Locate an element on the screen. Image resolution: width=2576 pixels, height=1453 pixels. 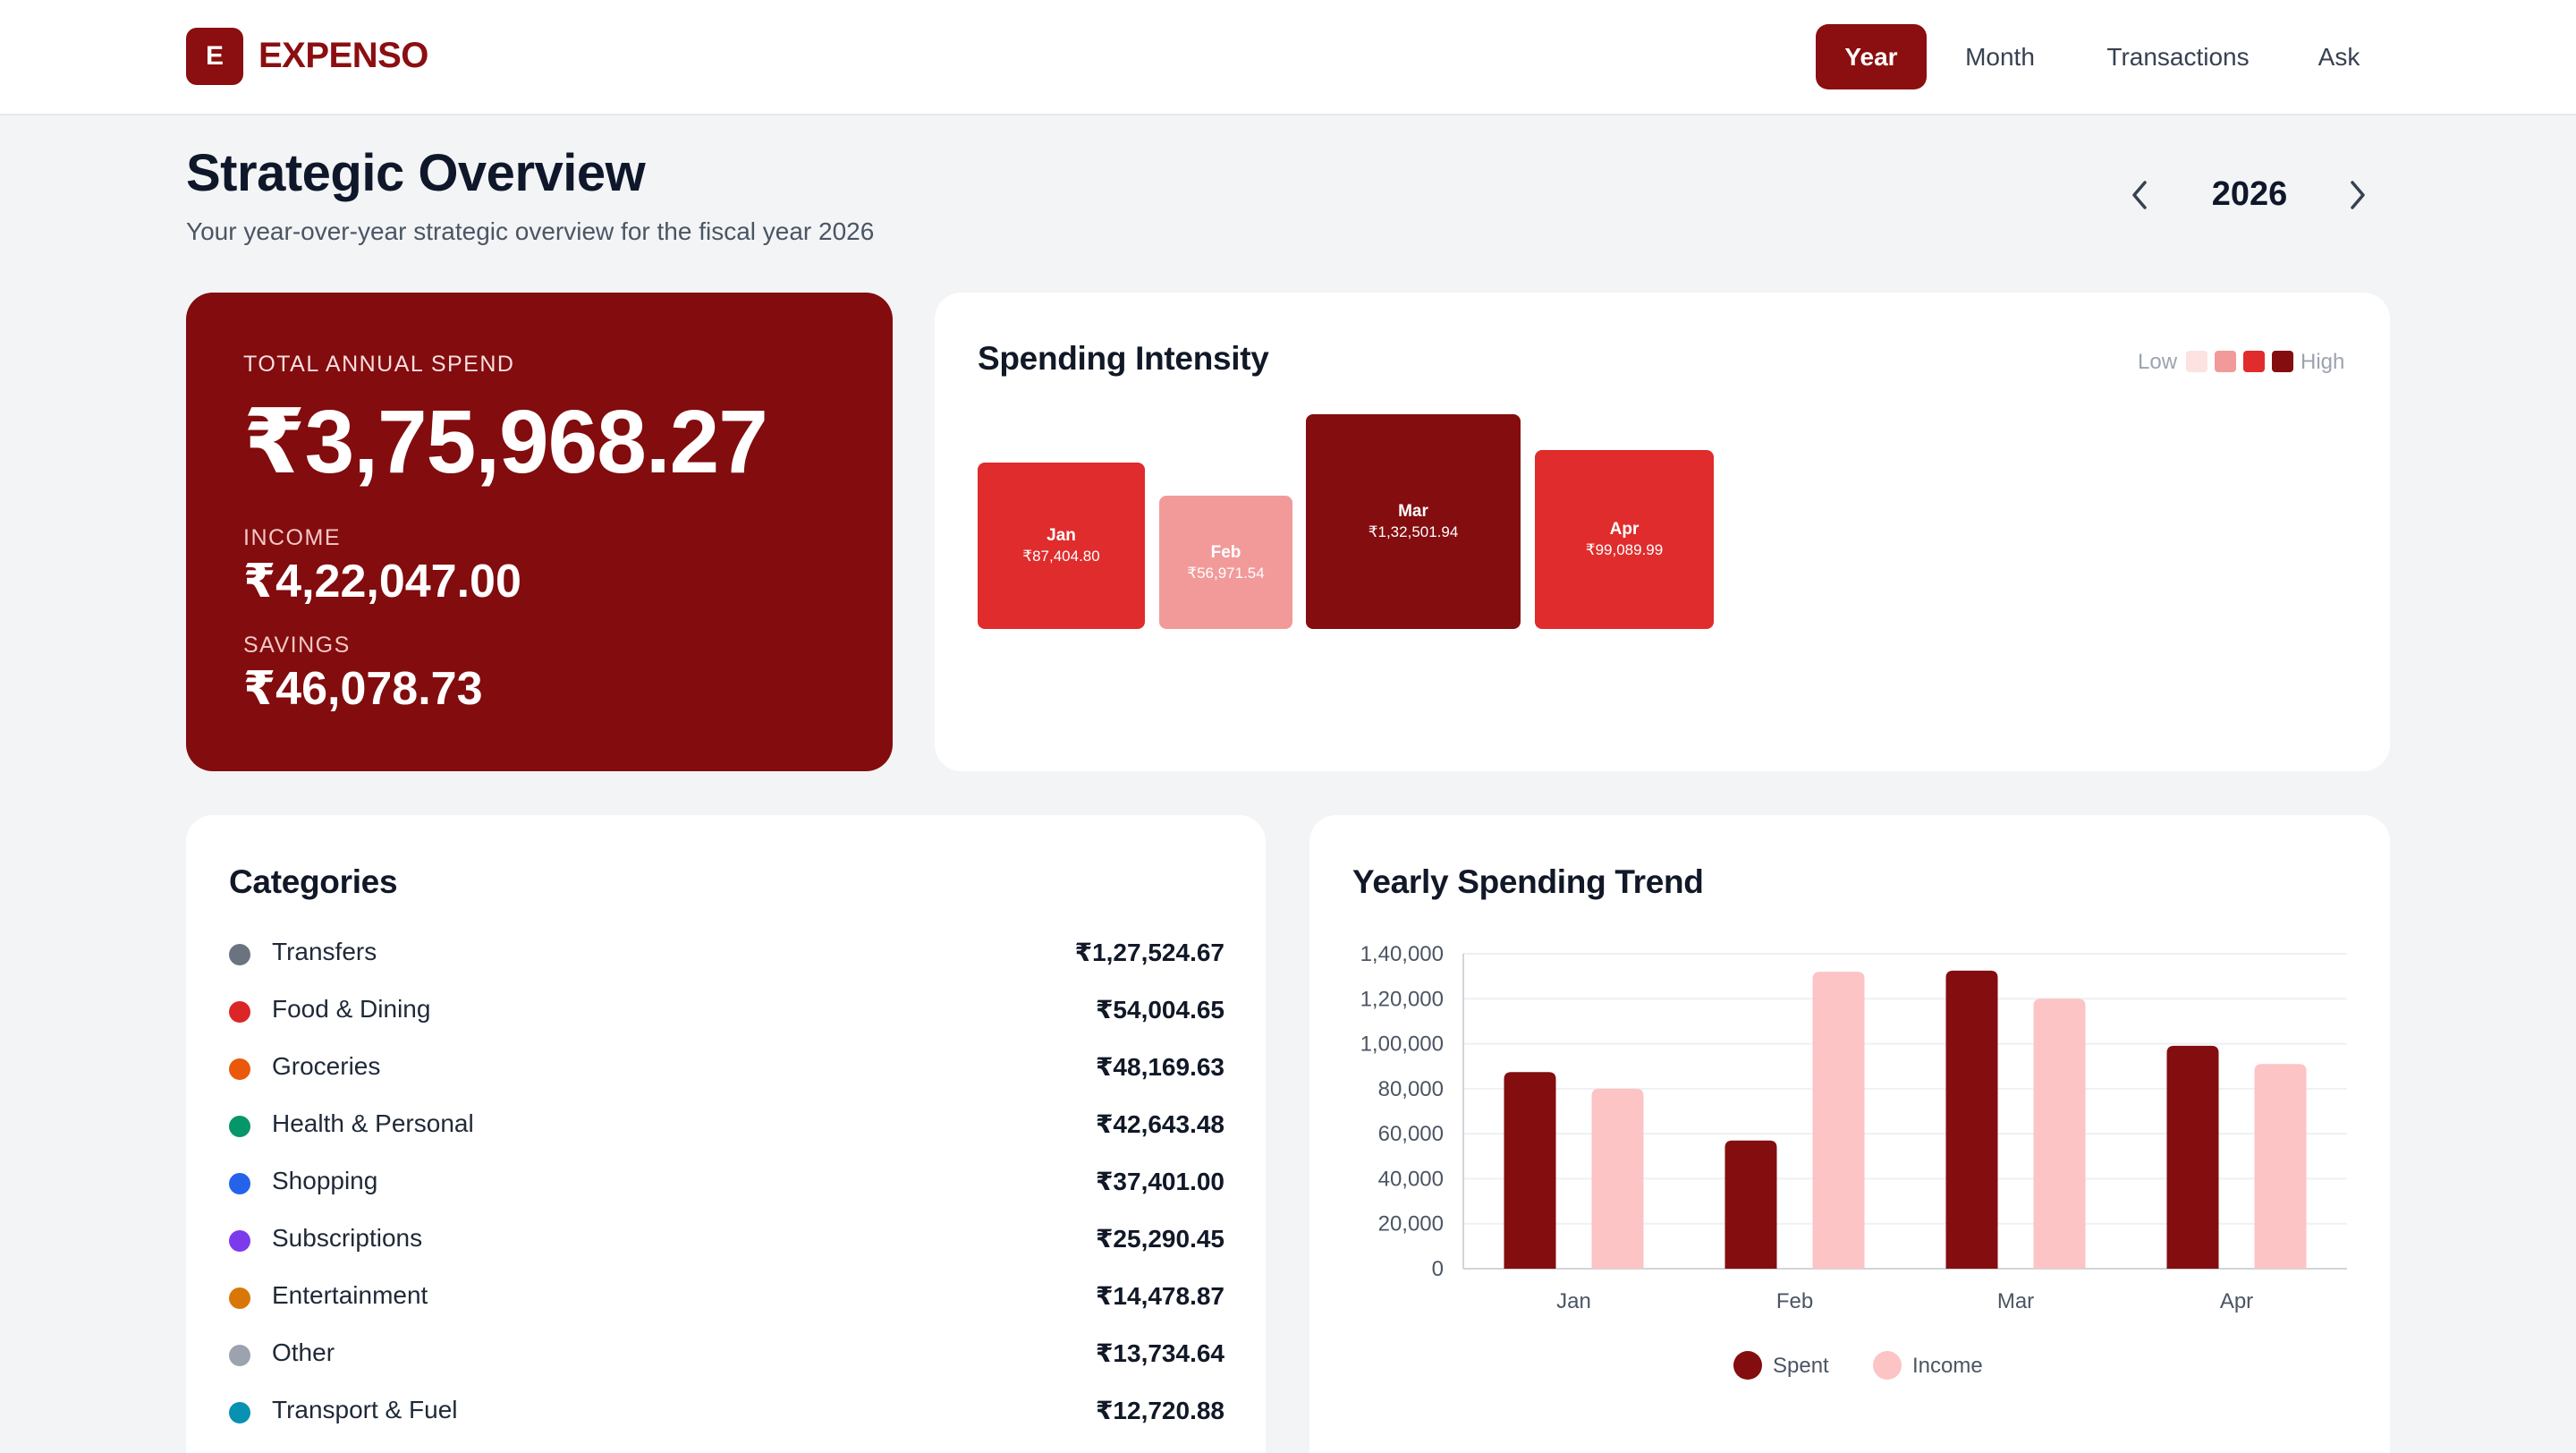
savings-label: SAVINGS is located at coordinates (297, 645).